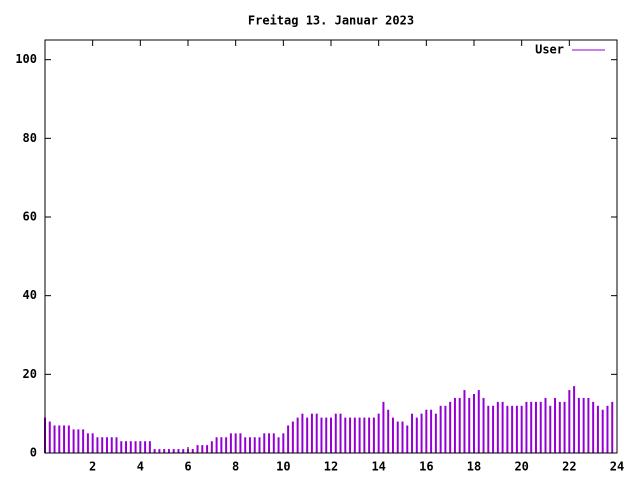 Image resolution: width=640 pixels, height=480 pixels. What do you see at coordinates (331, 21) in the screenshot?
I see `chart-title: Freitag 13. Januar 2023` at bounding box center [331, 21].